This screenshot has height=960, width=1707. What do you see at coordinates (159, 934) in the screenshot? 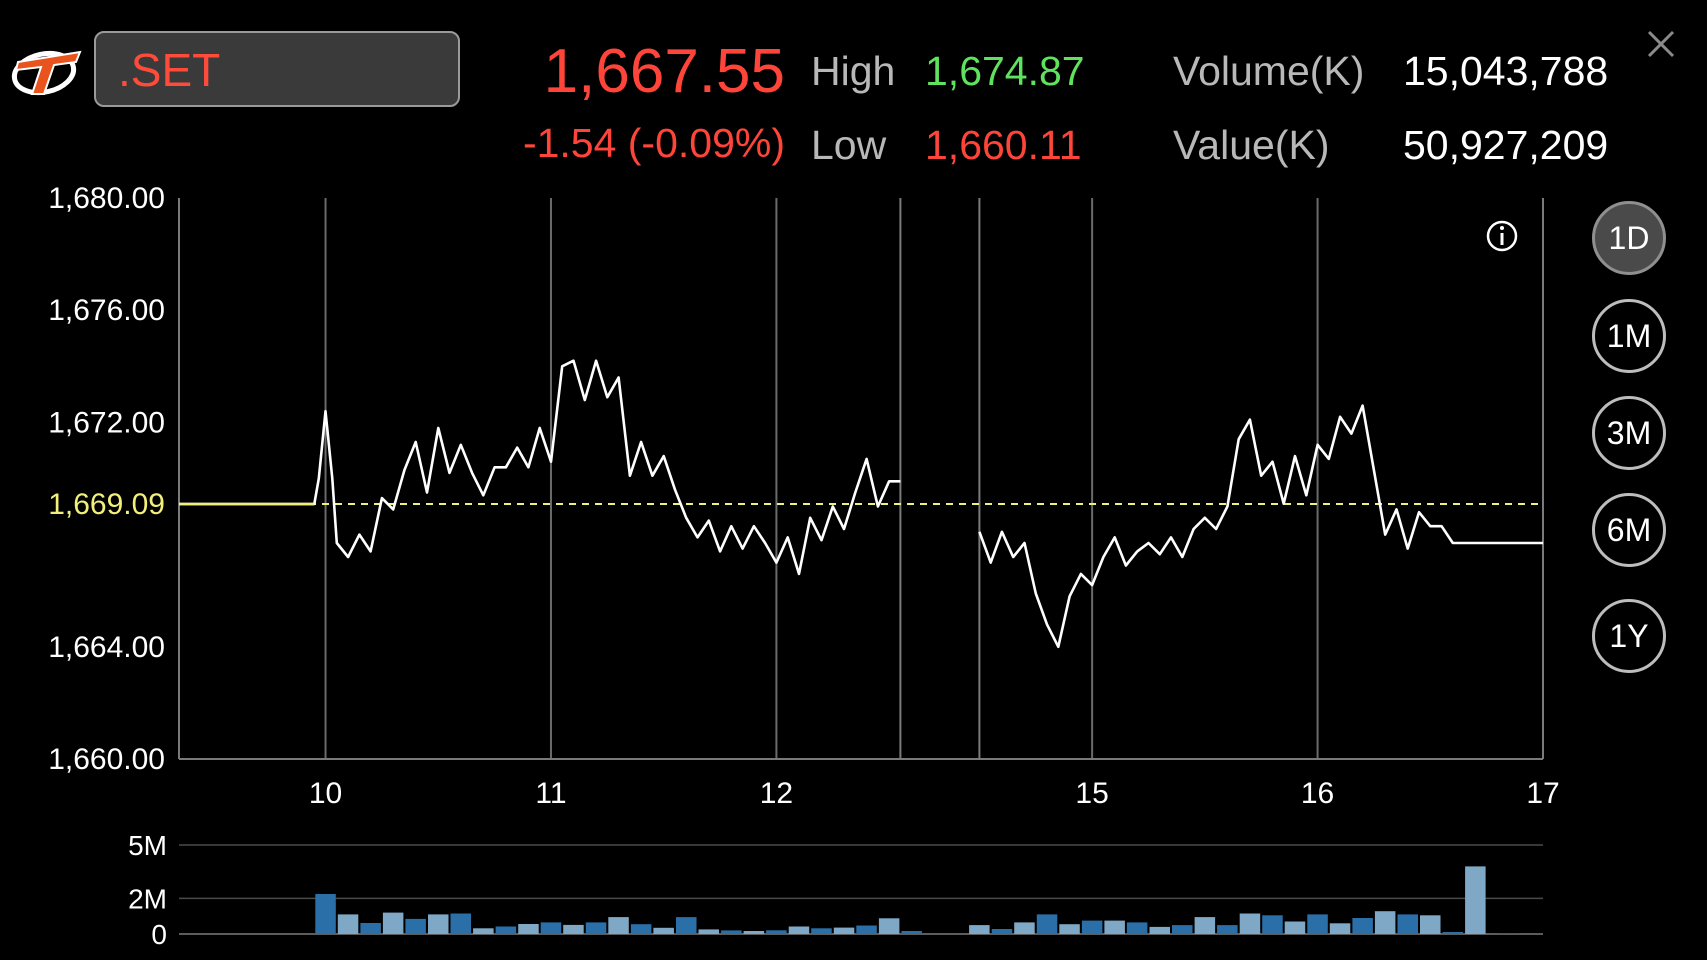
I see `volume-tick-label: 0` at bounding box center [159, 934].